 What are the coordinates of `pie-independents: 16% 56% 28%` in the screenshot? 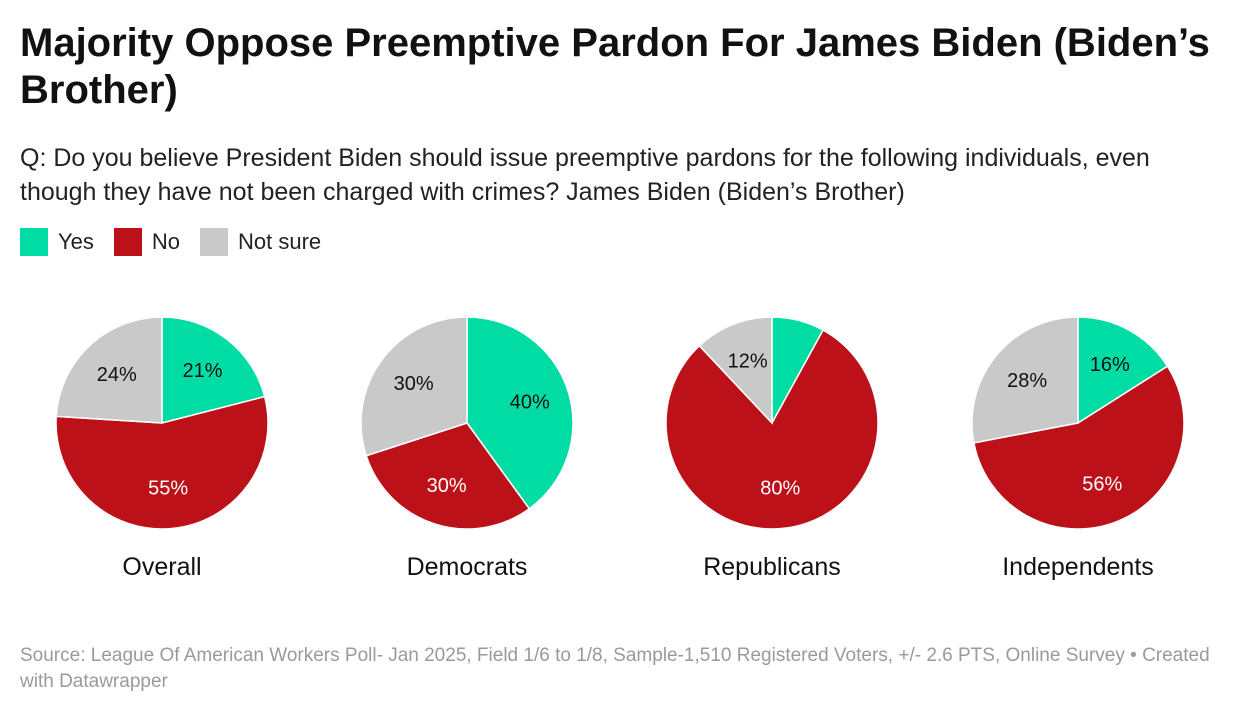 It's located at (1078, 423).